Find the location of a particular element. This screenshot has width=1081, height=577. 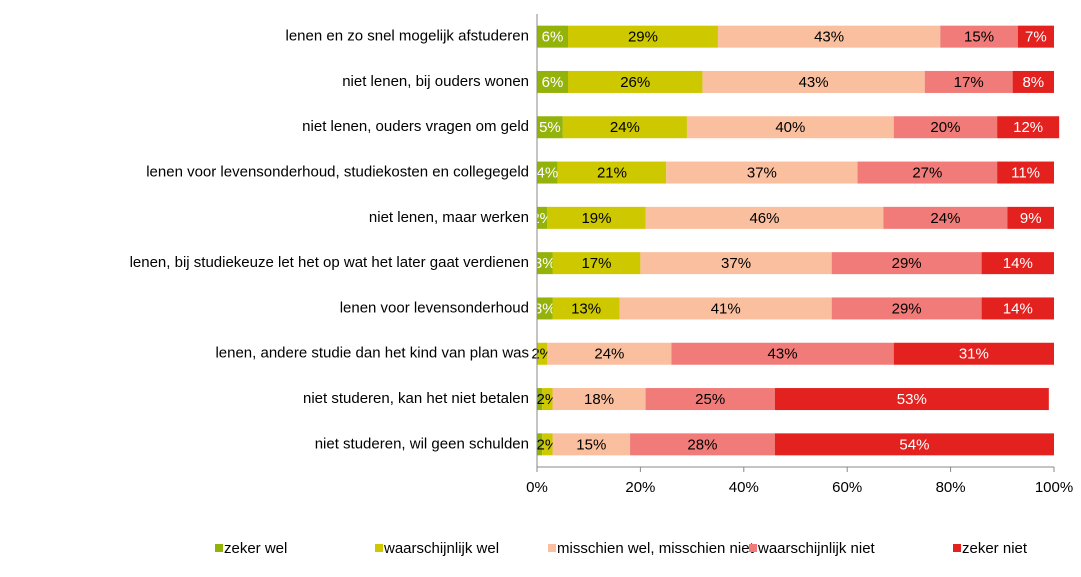

data-label: 28% is located at coordinates (702, 444).